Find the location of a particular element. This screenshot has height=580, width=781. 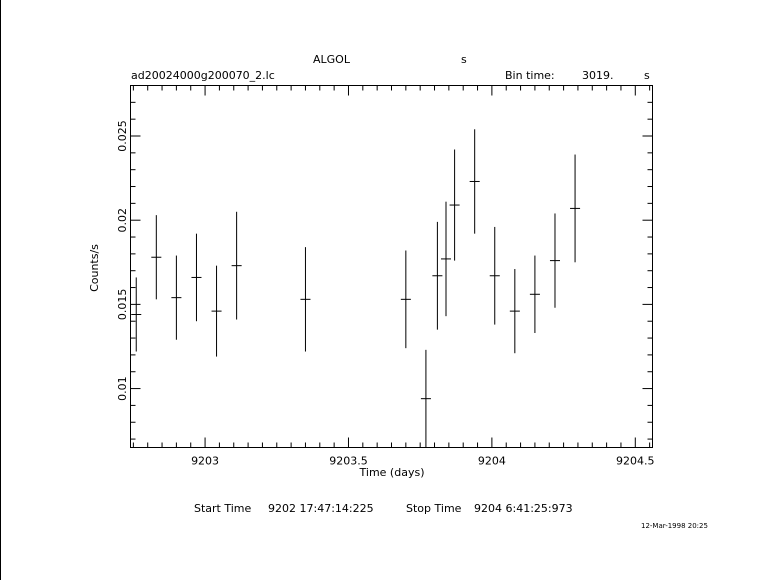

bin-time-unit: s is located at coordinates (647, 75).